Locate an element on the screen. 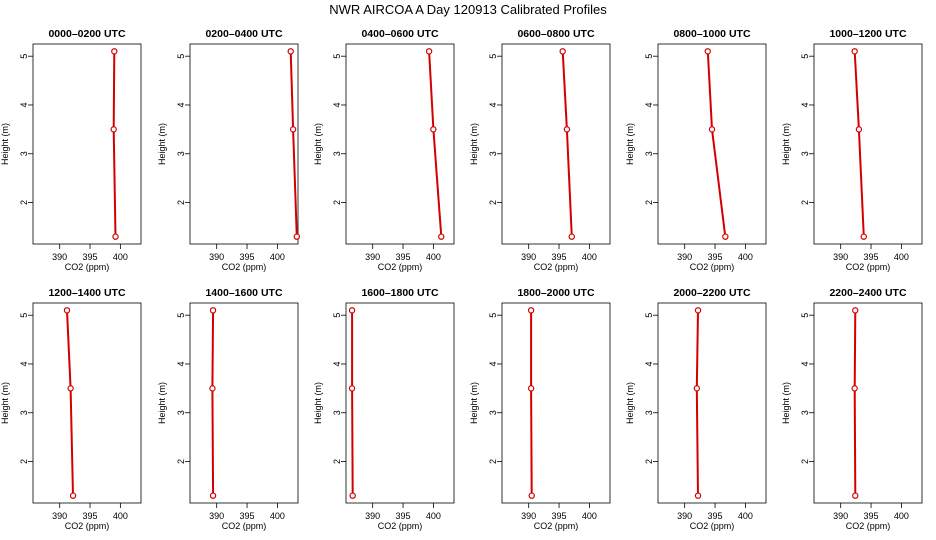 This screenshot has height=540, width=936. panel-title: 0800–1000 UTC is located at coordinates (711, 34).